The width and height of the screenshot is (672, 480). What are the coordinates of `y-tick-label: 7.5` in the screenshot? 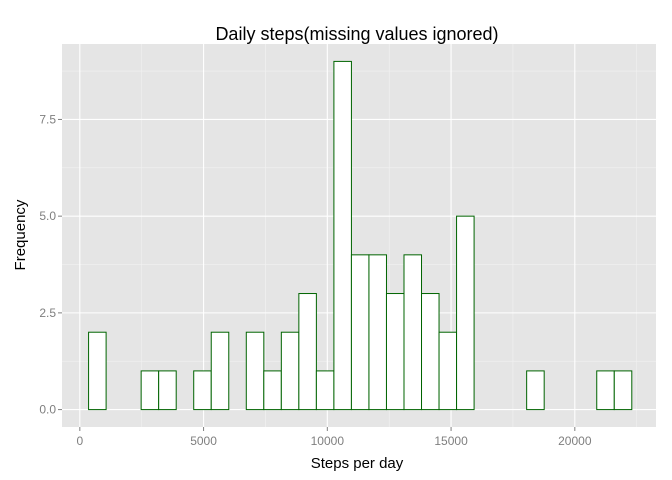 It's located at (47, 119).